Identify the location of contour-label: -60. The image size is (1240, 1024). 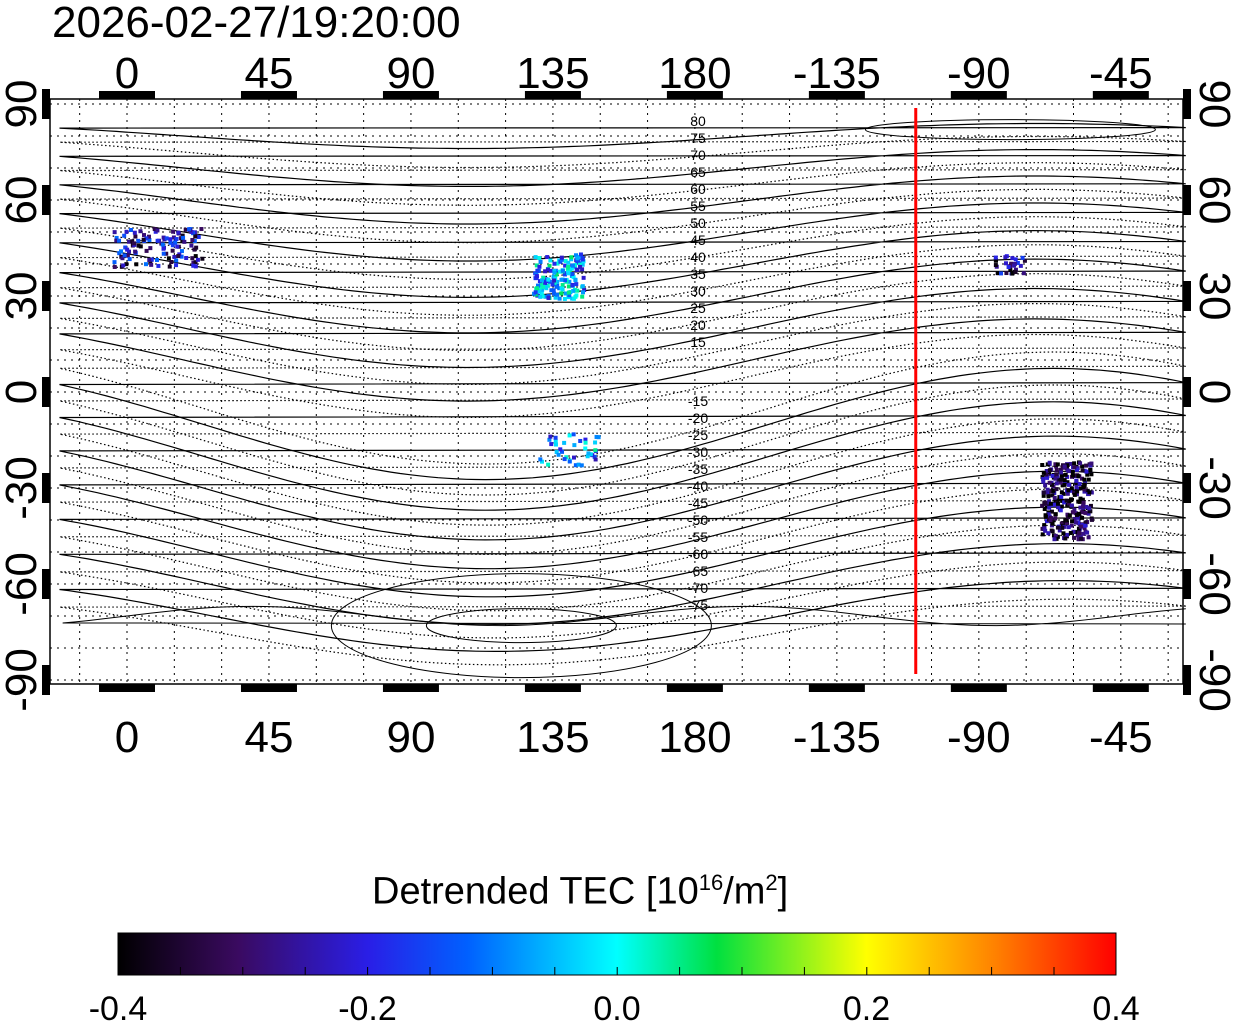
(698, 554).